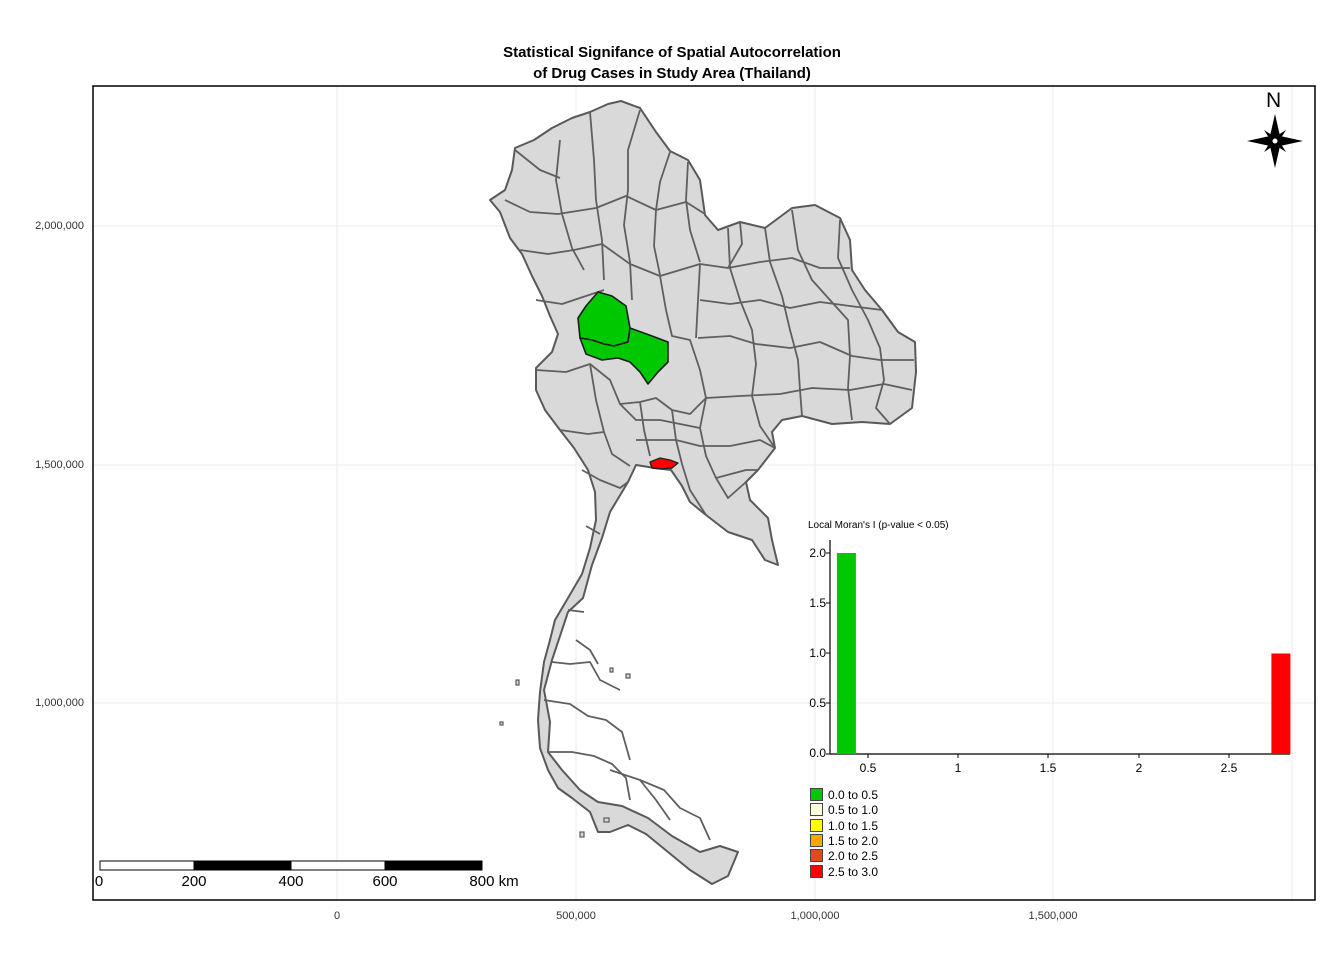  I want to click on scale-bar, so click(291, 865).